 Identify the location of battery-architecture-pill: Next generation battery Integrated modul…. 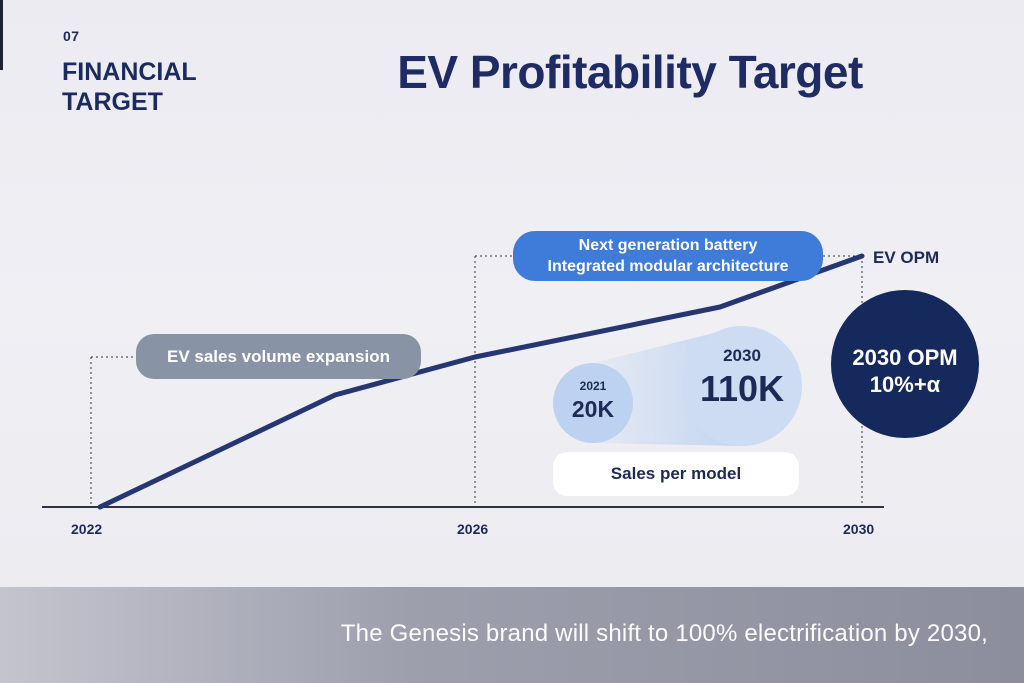
(668, 256).